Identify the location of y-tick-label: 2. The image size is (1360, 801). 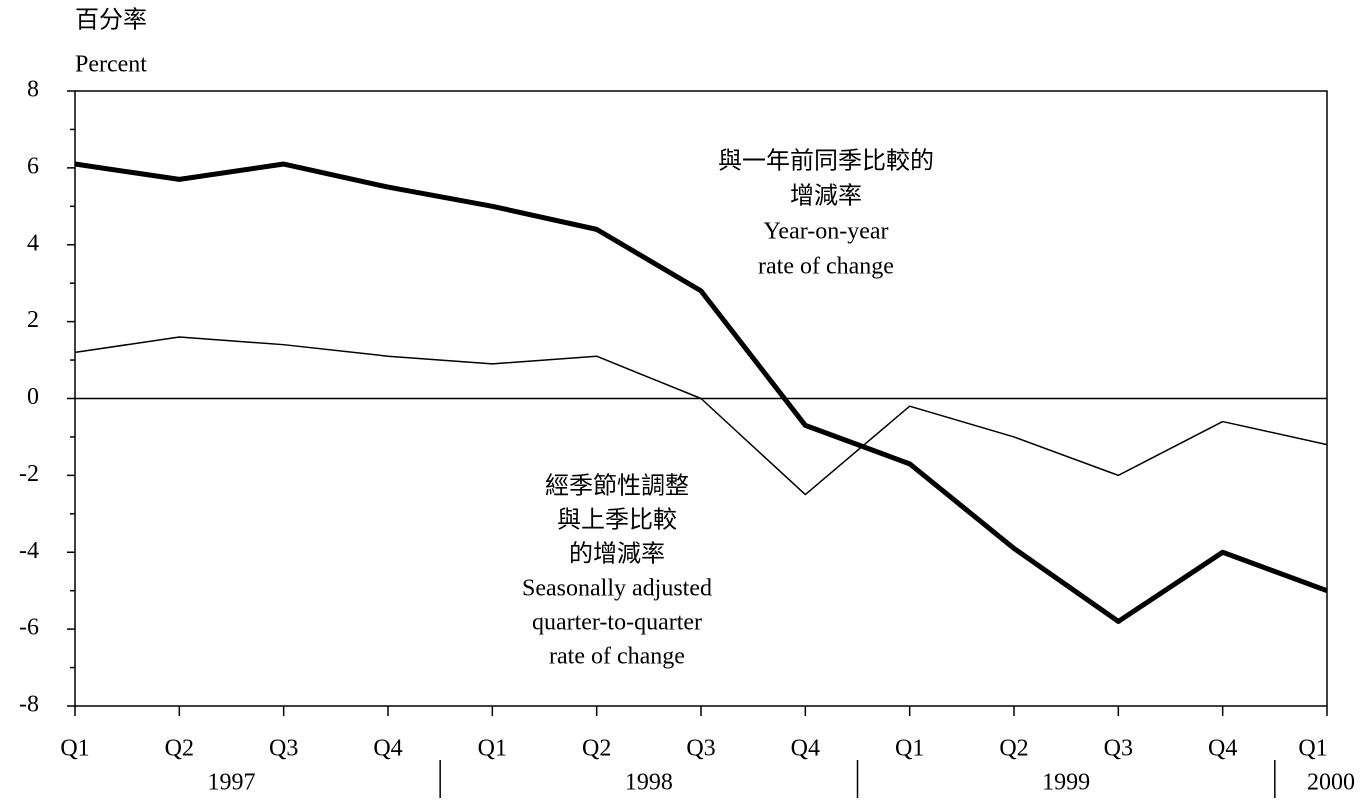
(33, 320).